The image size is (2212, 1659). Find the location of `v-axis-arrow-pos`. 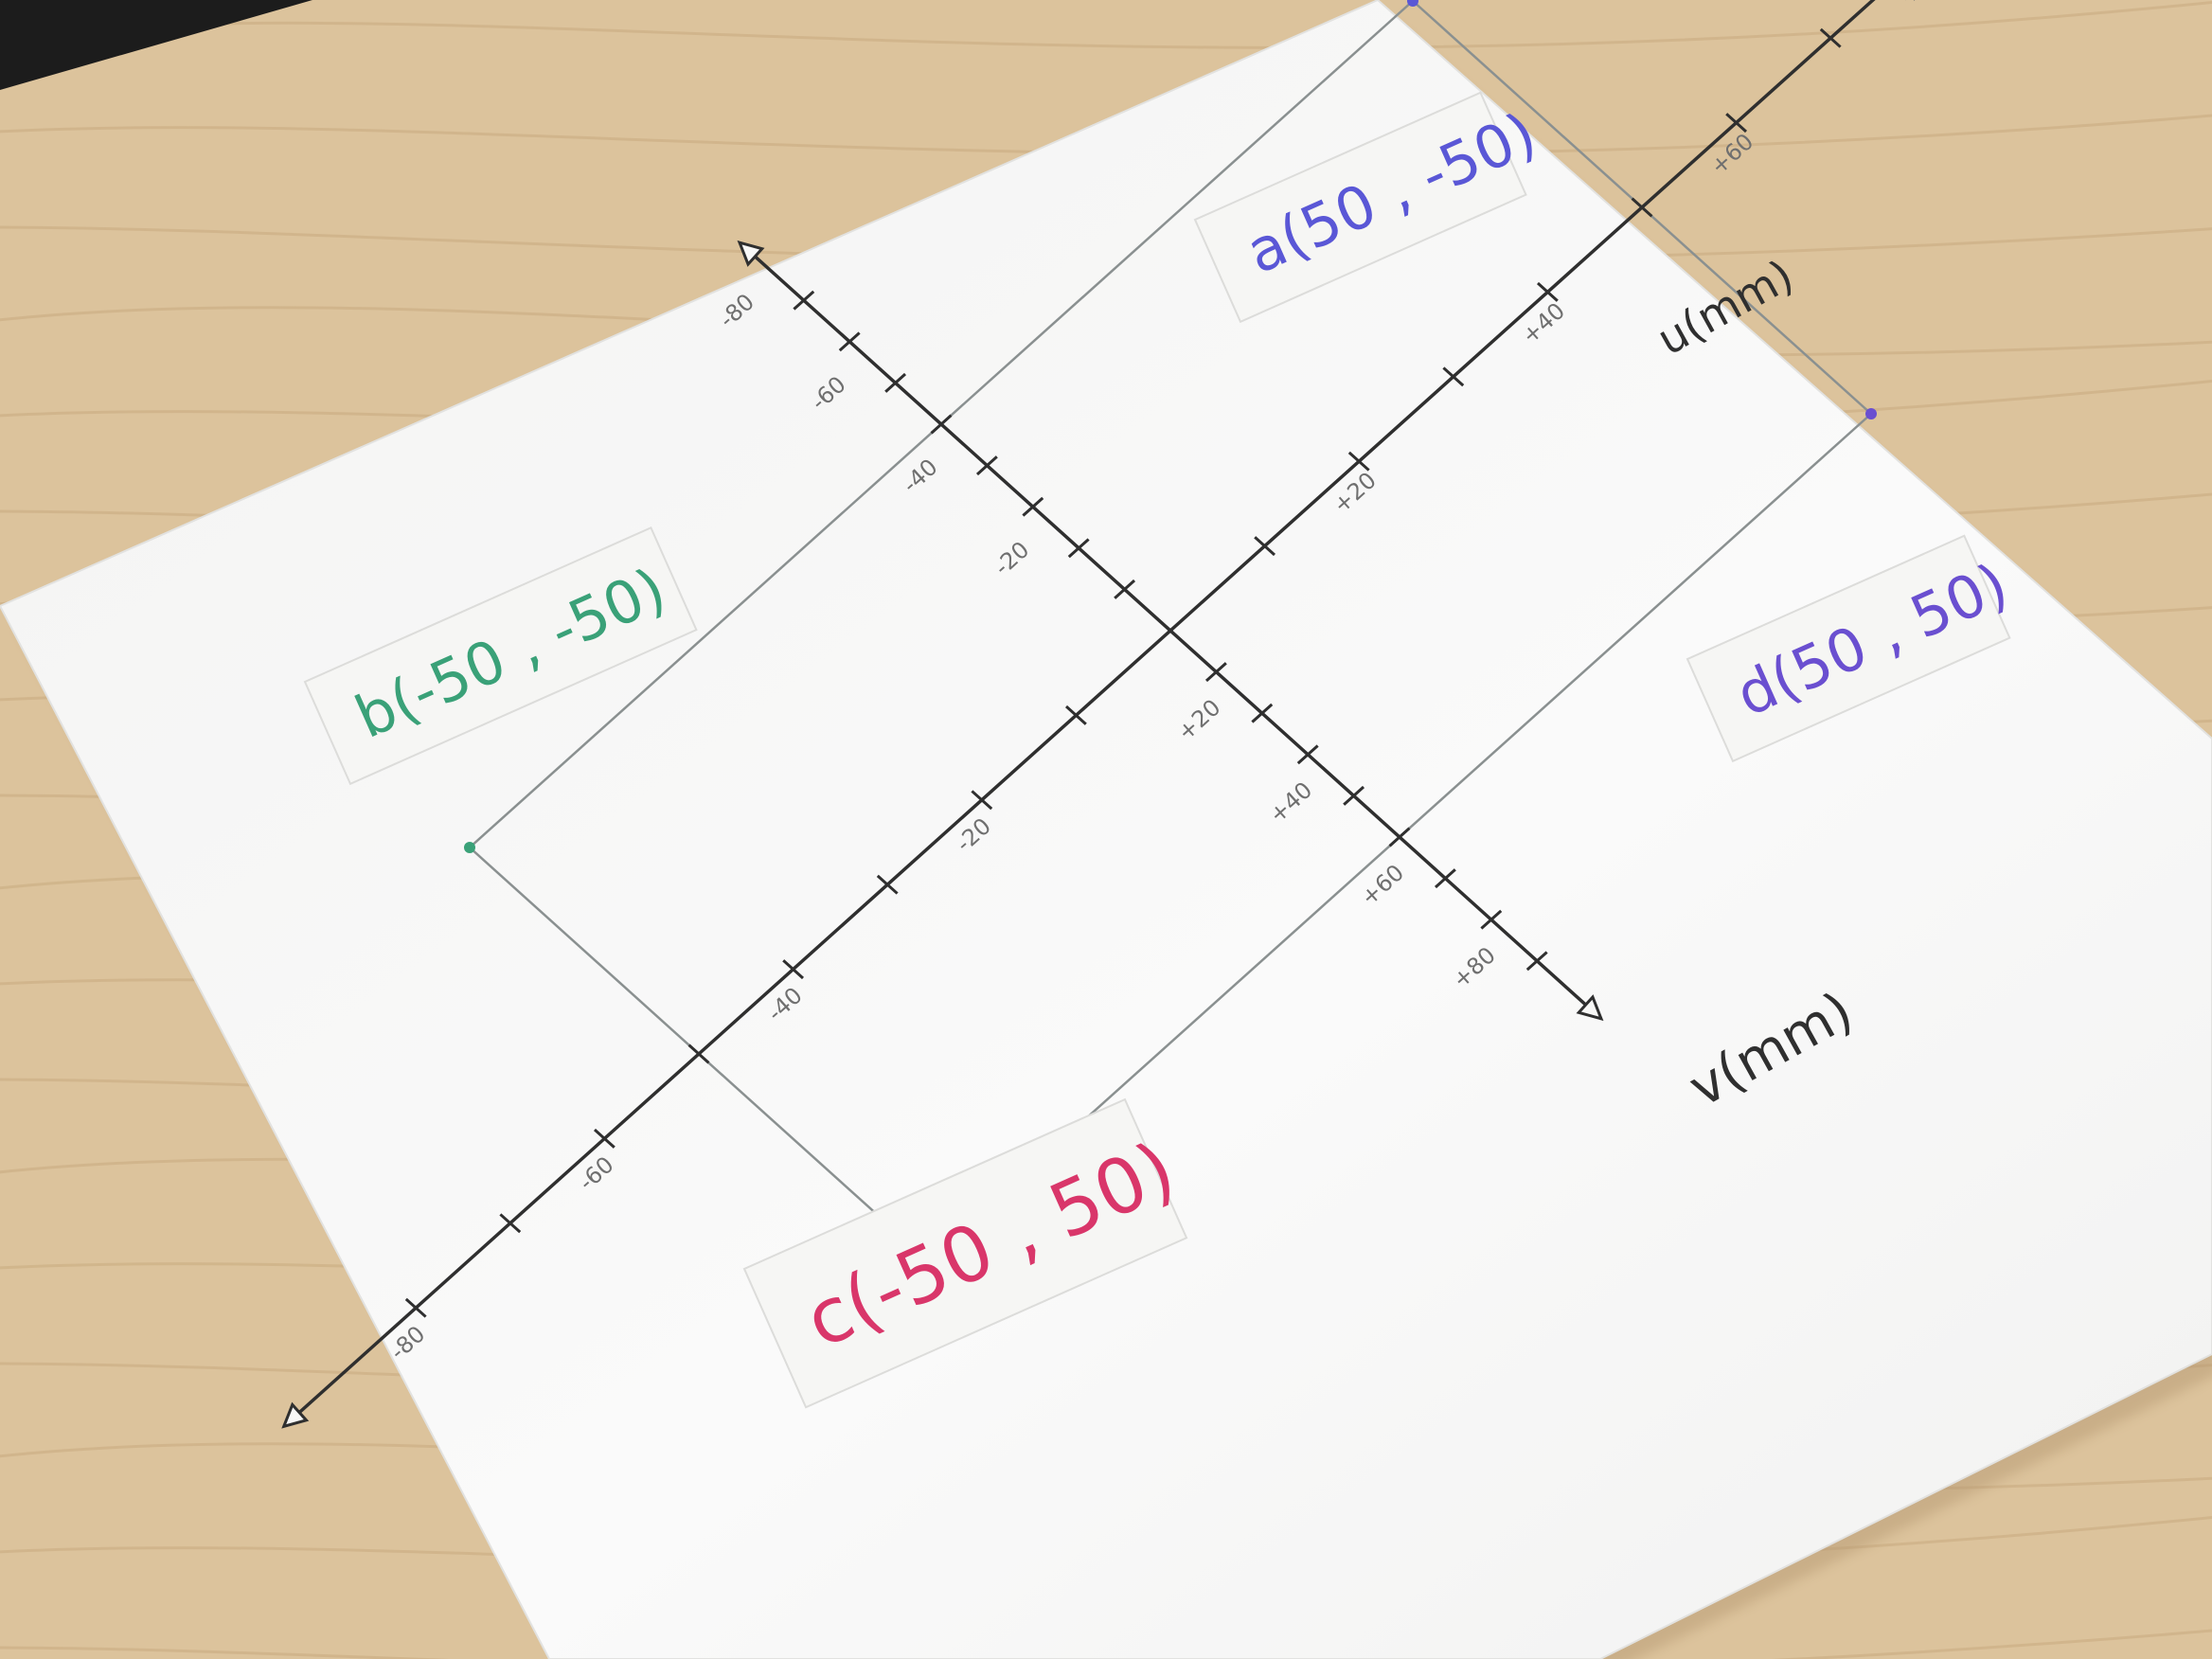

v-axis-arrow-pos is located at coordinates (1590, 1008).